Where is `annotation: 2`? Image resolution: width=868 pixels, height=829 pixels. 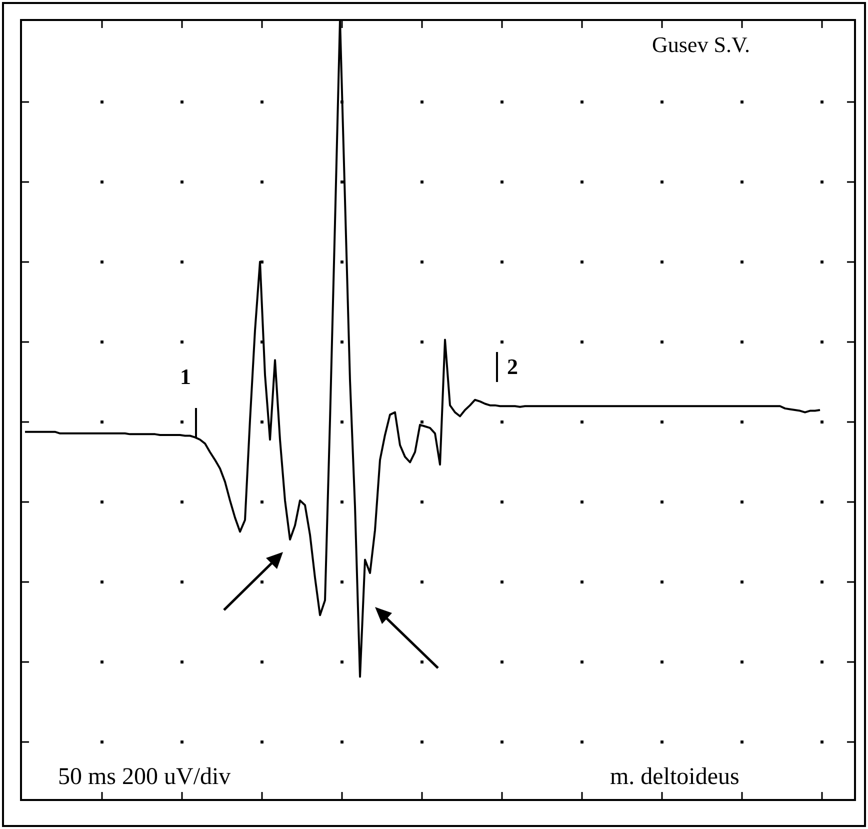 annotation: 2 is located at coordinates (512, 366).